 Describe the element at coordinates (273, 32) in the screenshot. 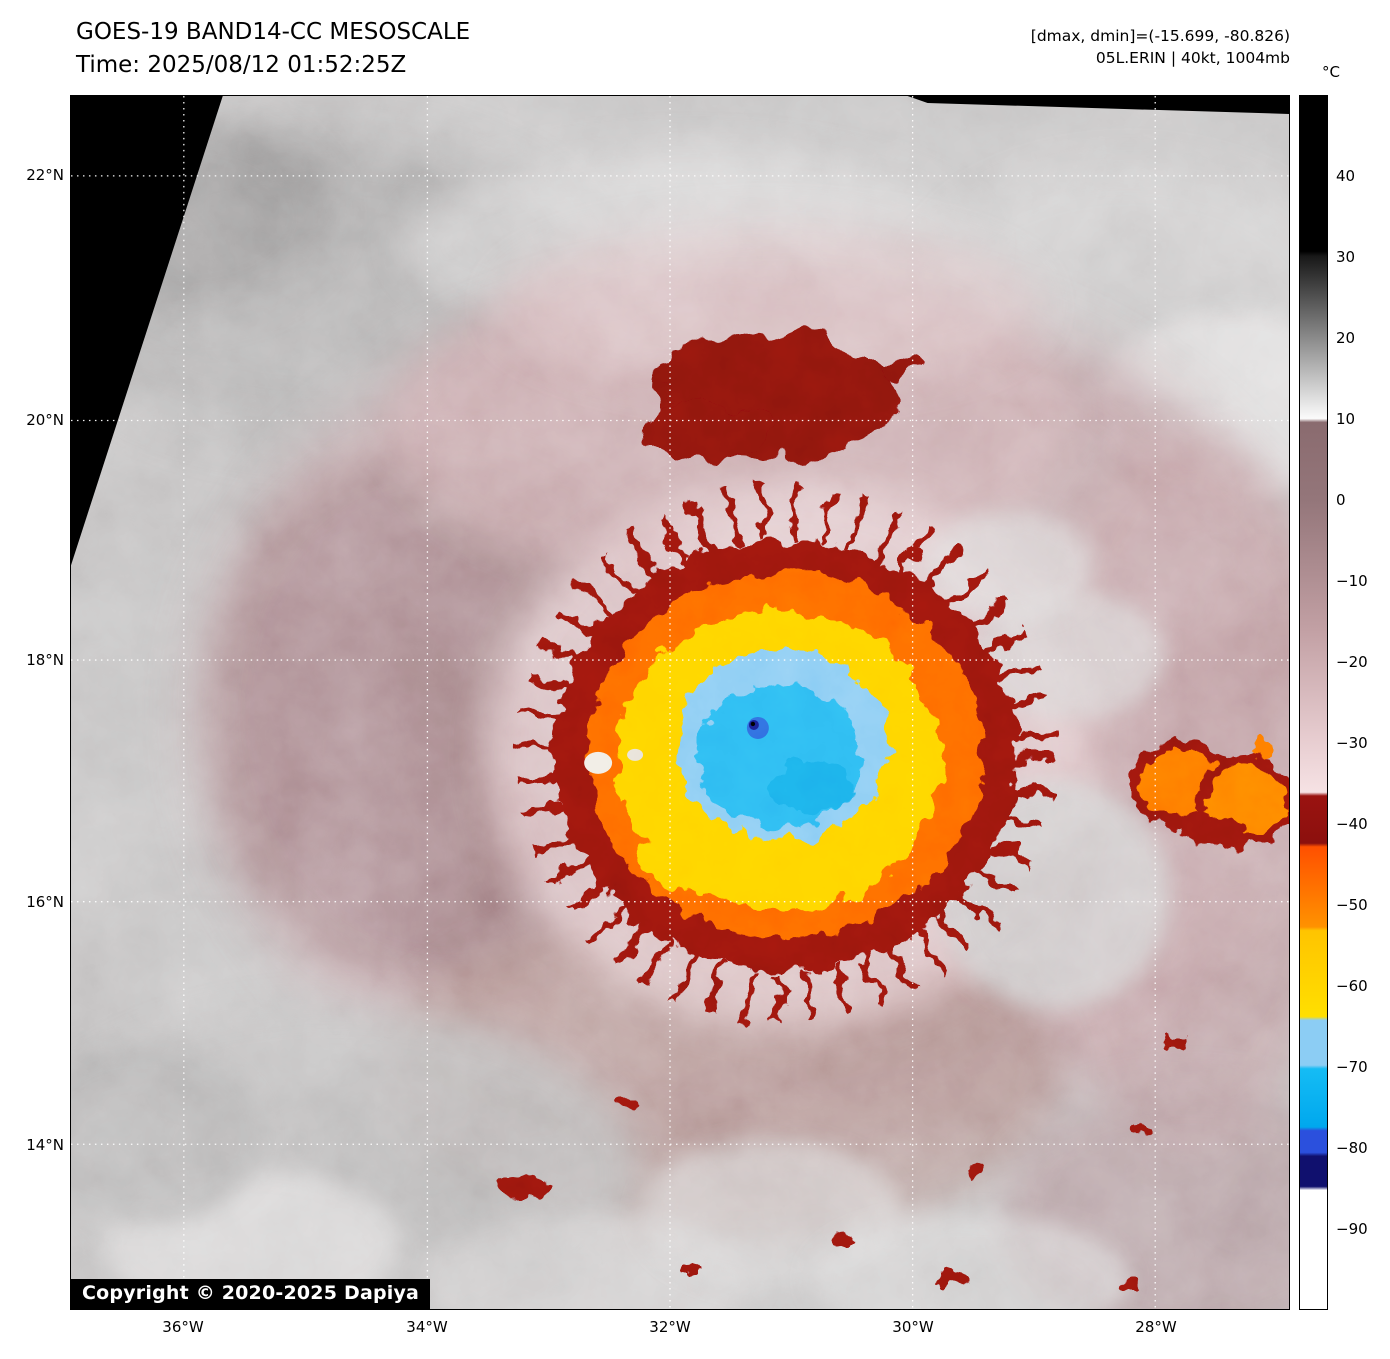

I see `figure-title: GOES-19 BAND14-CC MESOSCALE` at that location.